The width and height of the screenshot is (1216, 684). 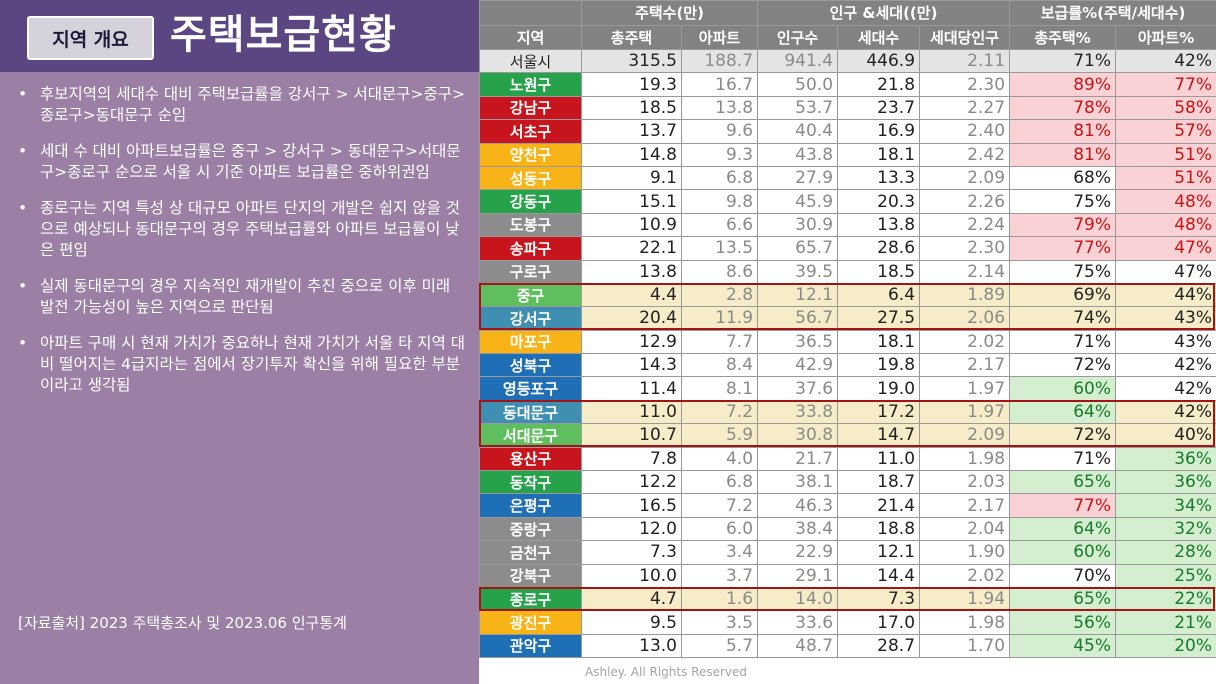 I want to click on value-cell: 89%, so click(x=1063, y=84).